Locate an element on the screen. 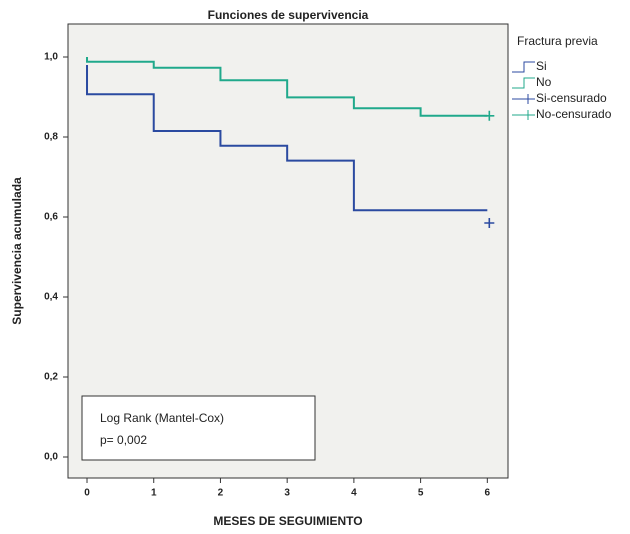  y-tick-label: 0,4 is located at coordinates (51, 297).